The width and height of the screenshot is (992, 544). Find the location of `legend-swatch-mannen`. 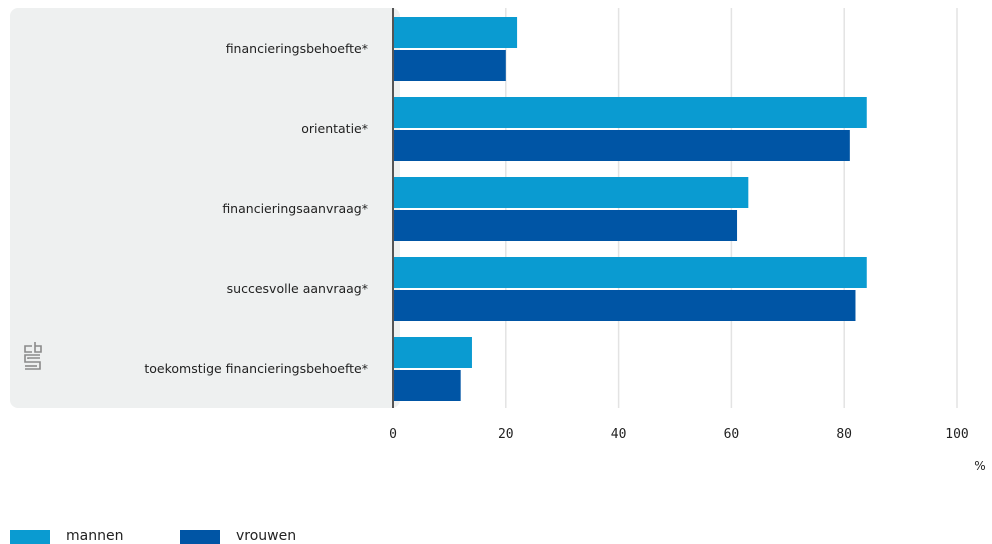

legend-swatch-mannen is located at coordinates (30, 537).